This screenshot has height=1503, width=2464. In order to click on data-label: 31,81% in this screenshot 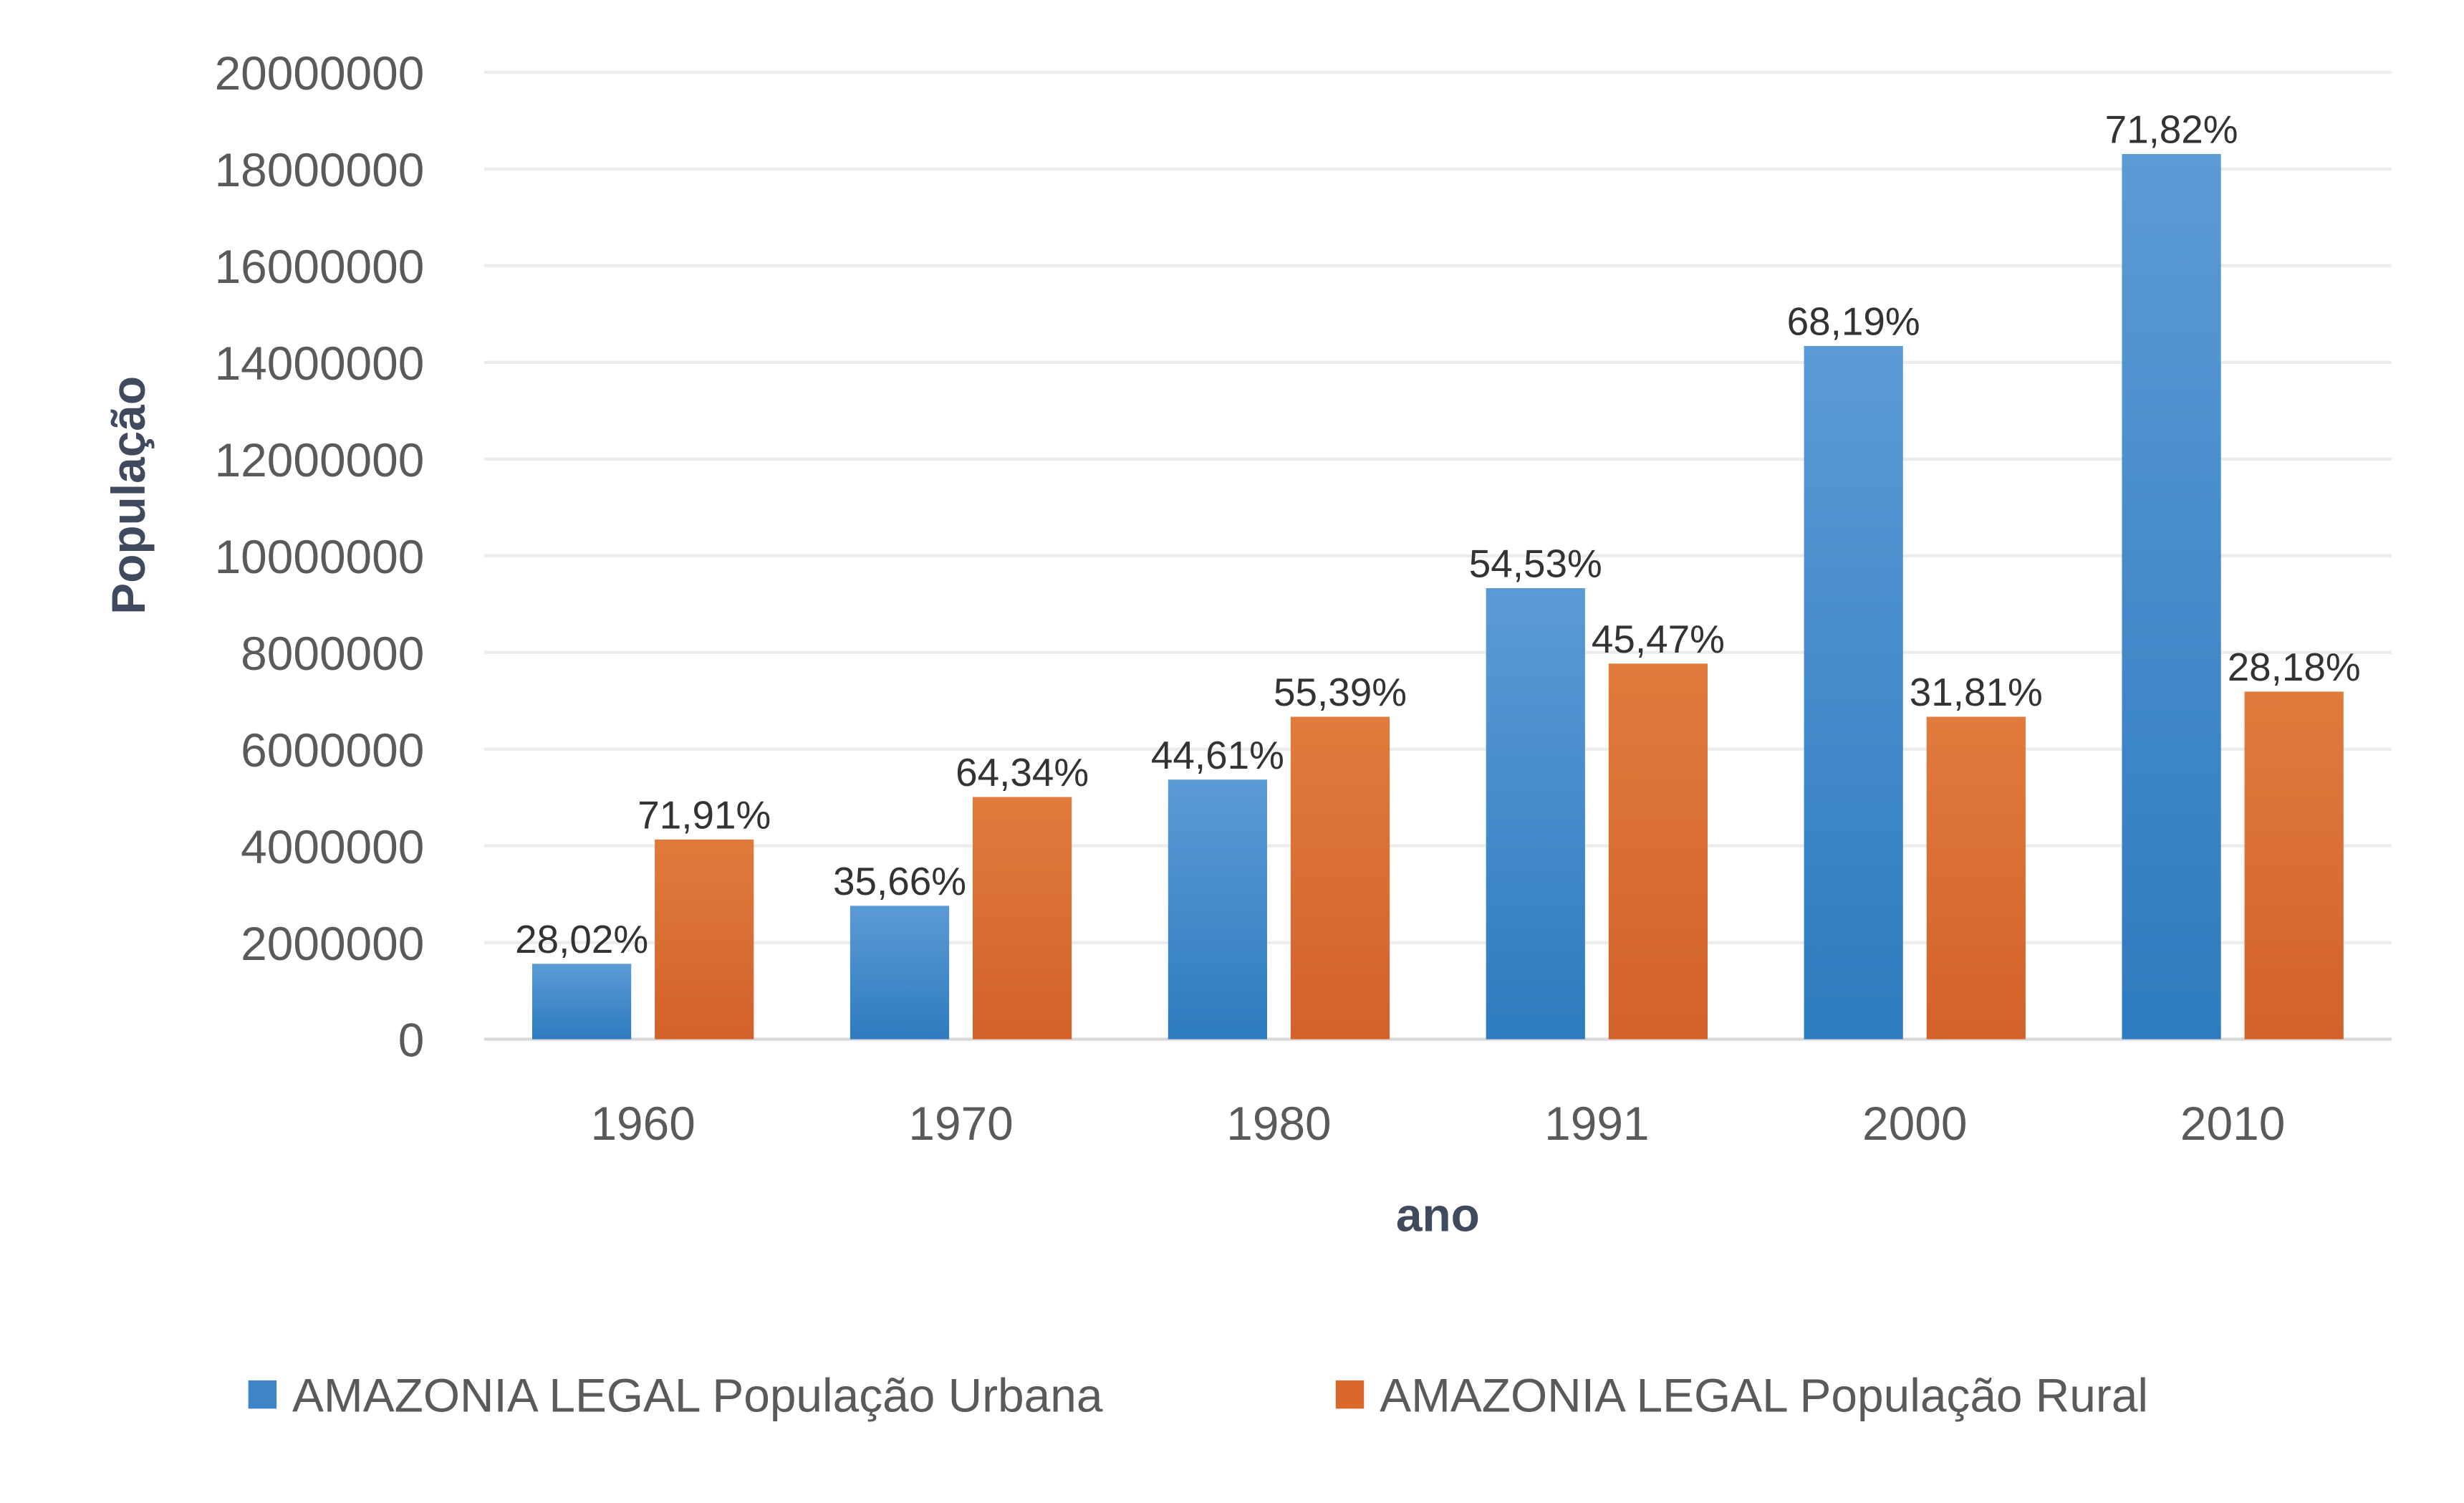, I will do `click(1976, 692)`.